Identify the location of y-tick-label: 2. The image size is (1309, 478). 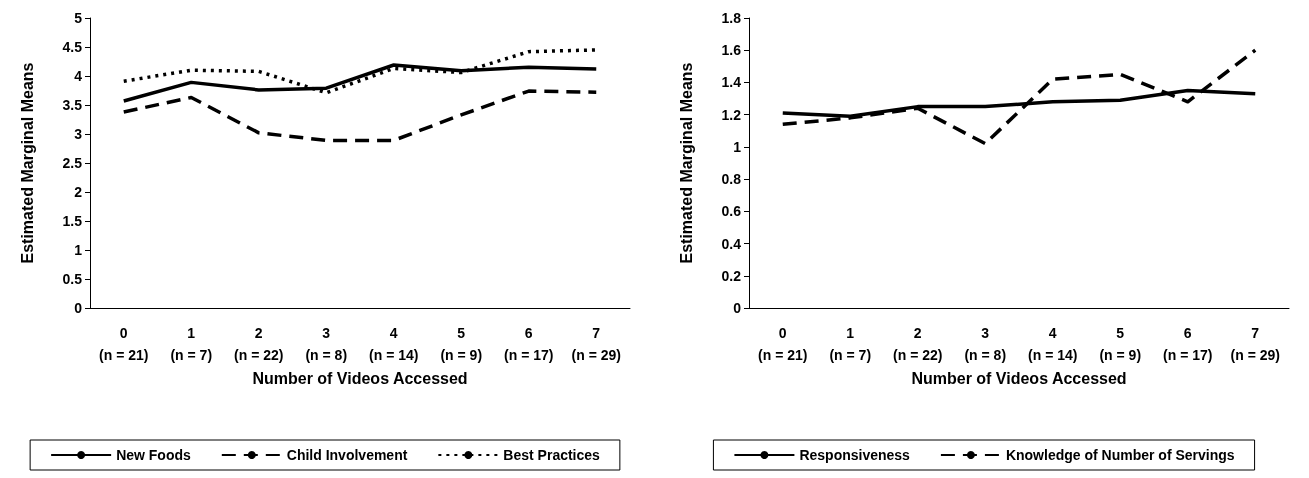
(78, 192).